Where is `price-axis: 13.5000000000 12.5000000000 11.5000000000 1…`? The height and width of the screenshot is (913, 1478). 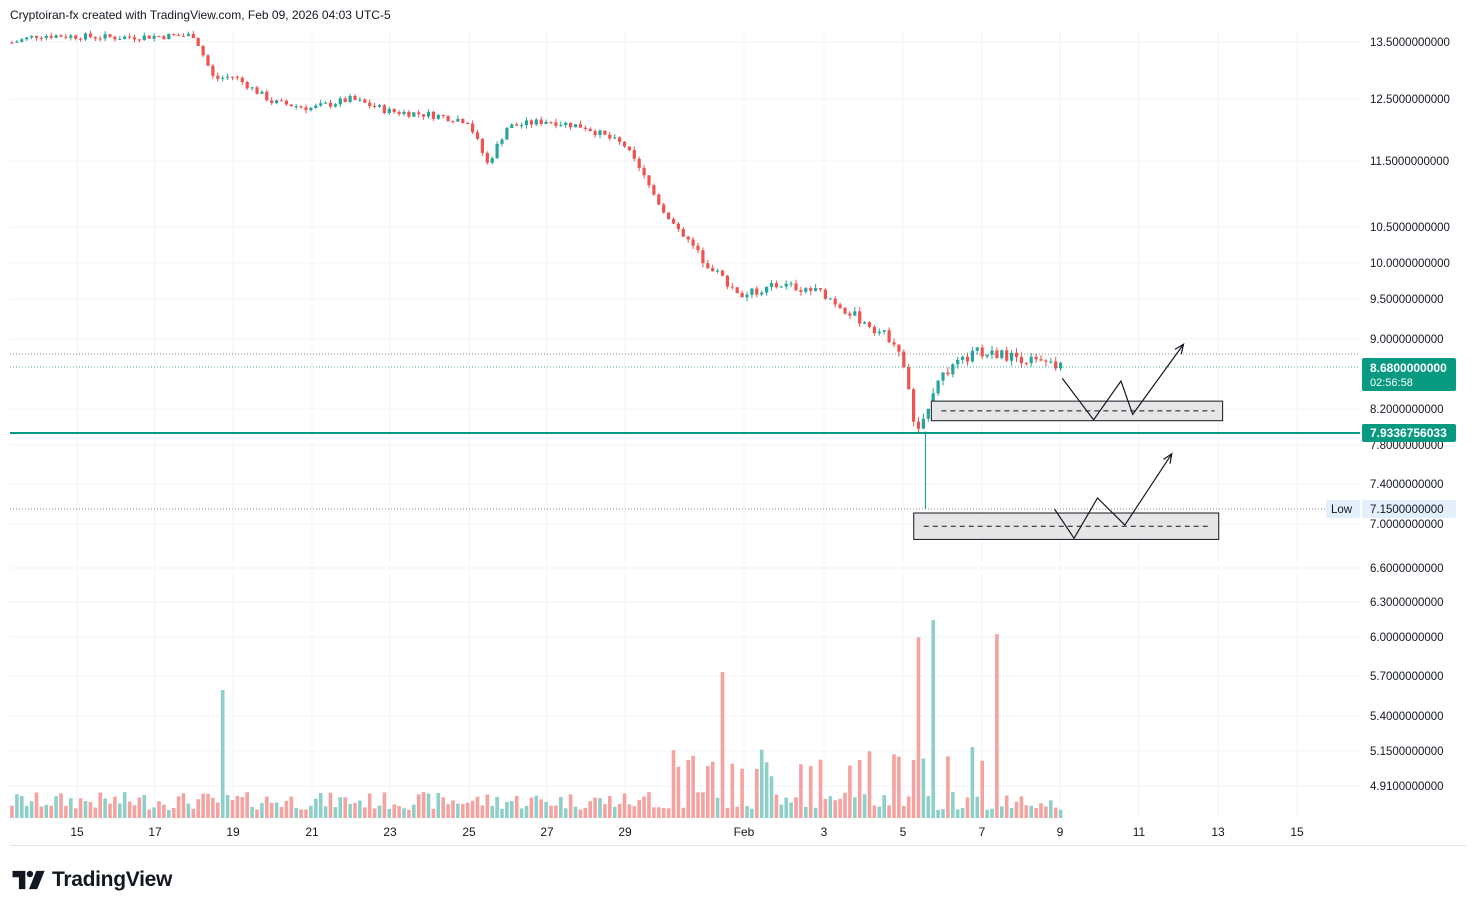 price-axis: 13.5000000000 12.5000000000 11.5000000000 1… is located at coordinates (1410, 415).